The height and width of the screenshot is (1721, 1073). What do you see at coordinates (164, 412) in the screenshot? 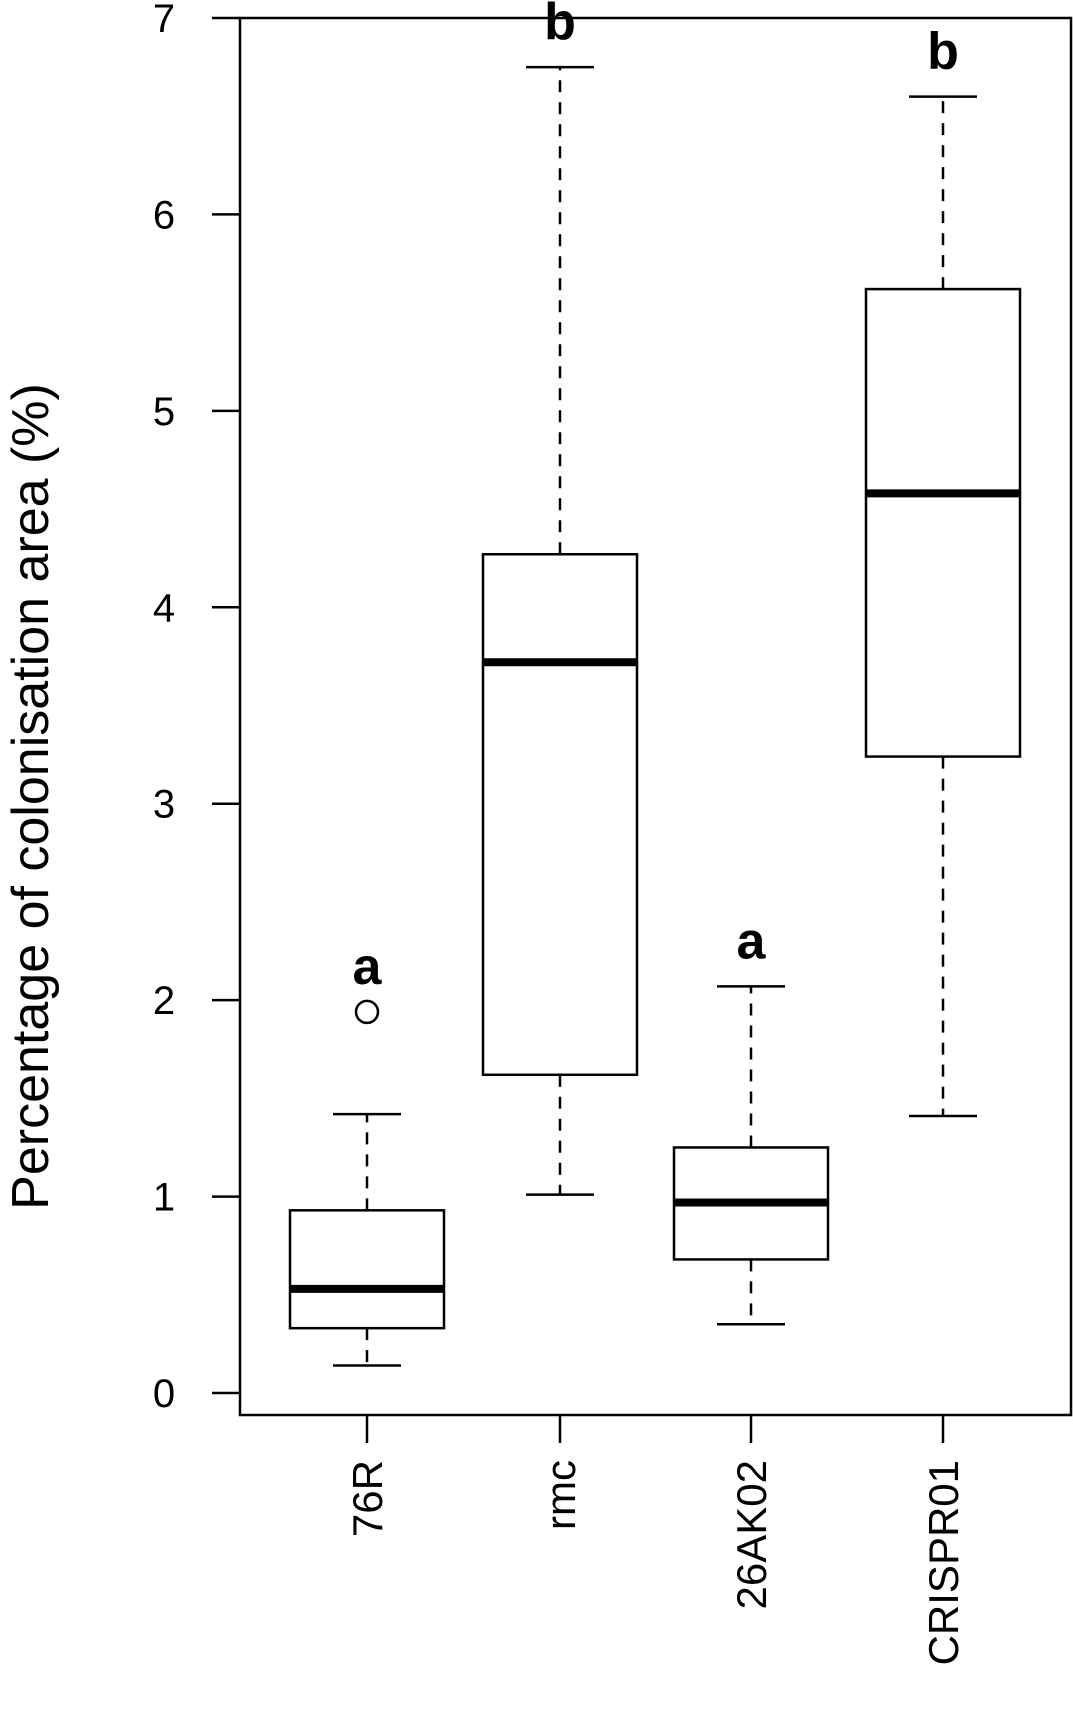
I see `y-tick-label: 5` at bounding box center [164, 412].